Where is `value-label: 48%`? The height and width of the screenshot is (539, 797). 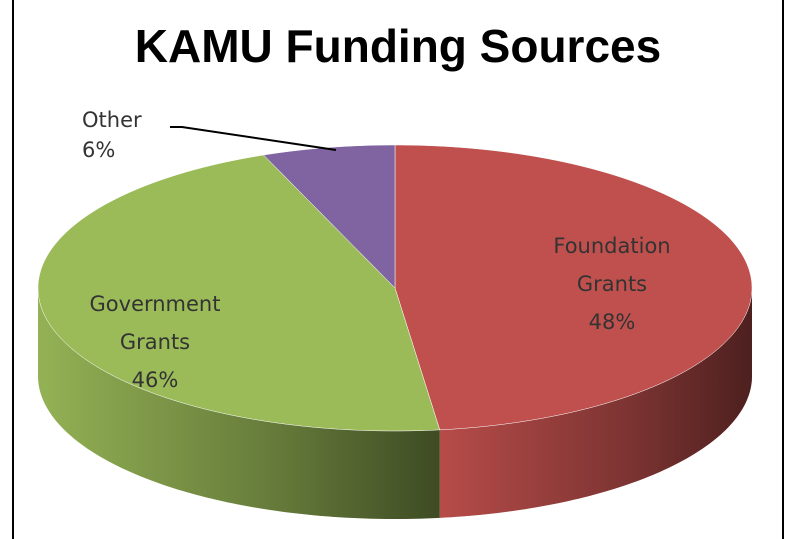
value-label: 48% is located at coordinates (612, 322).